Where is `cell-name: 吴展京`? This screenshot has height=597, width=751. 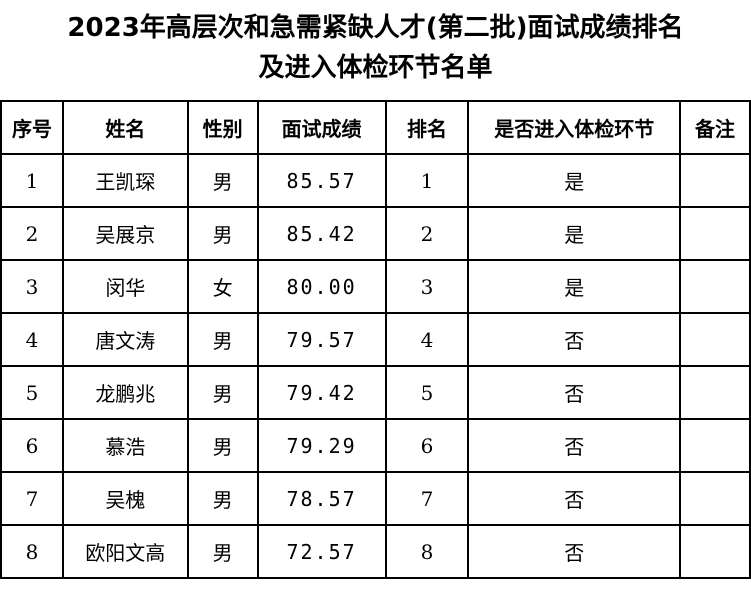 cell-name: 吴展京 is located at coordinates (125, 233).